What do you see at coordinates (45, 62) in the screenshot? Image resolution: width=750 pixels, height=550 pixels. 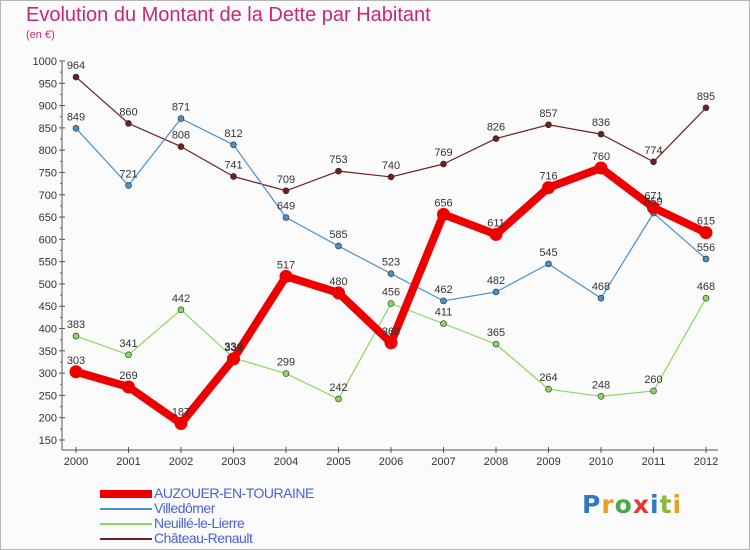 I see `y-tick-label: 1000` at bounding box center [45, 62].